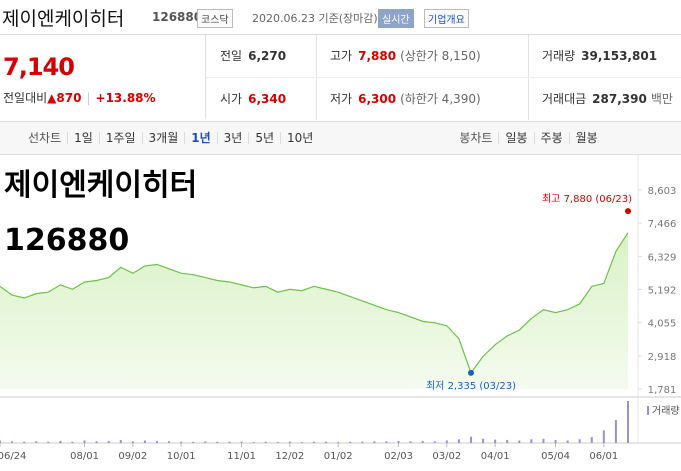  I want to click on price: 7,140, so click(39, 67).